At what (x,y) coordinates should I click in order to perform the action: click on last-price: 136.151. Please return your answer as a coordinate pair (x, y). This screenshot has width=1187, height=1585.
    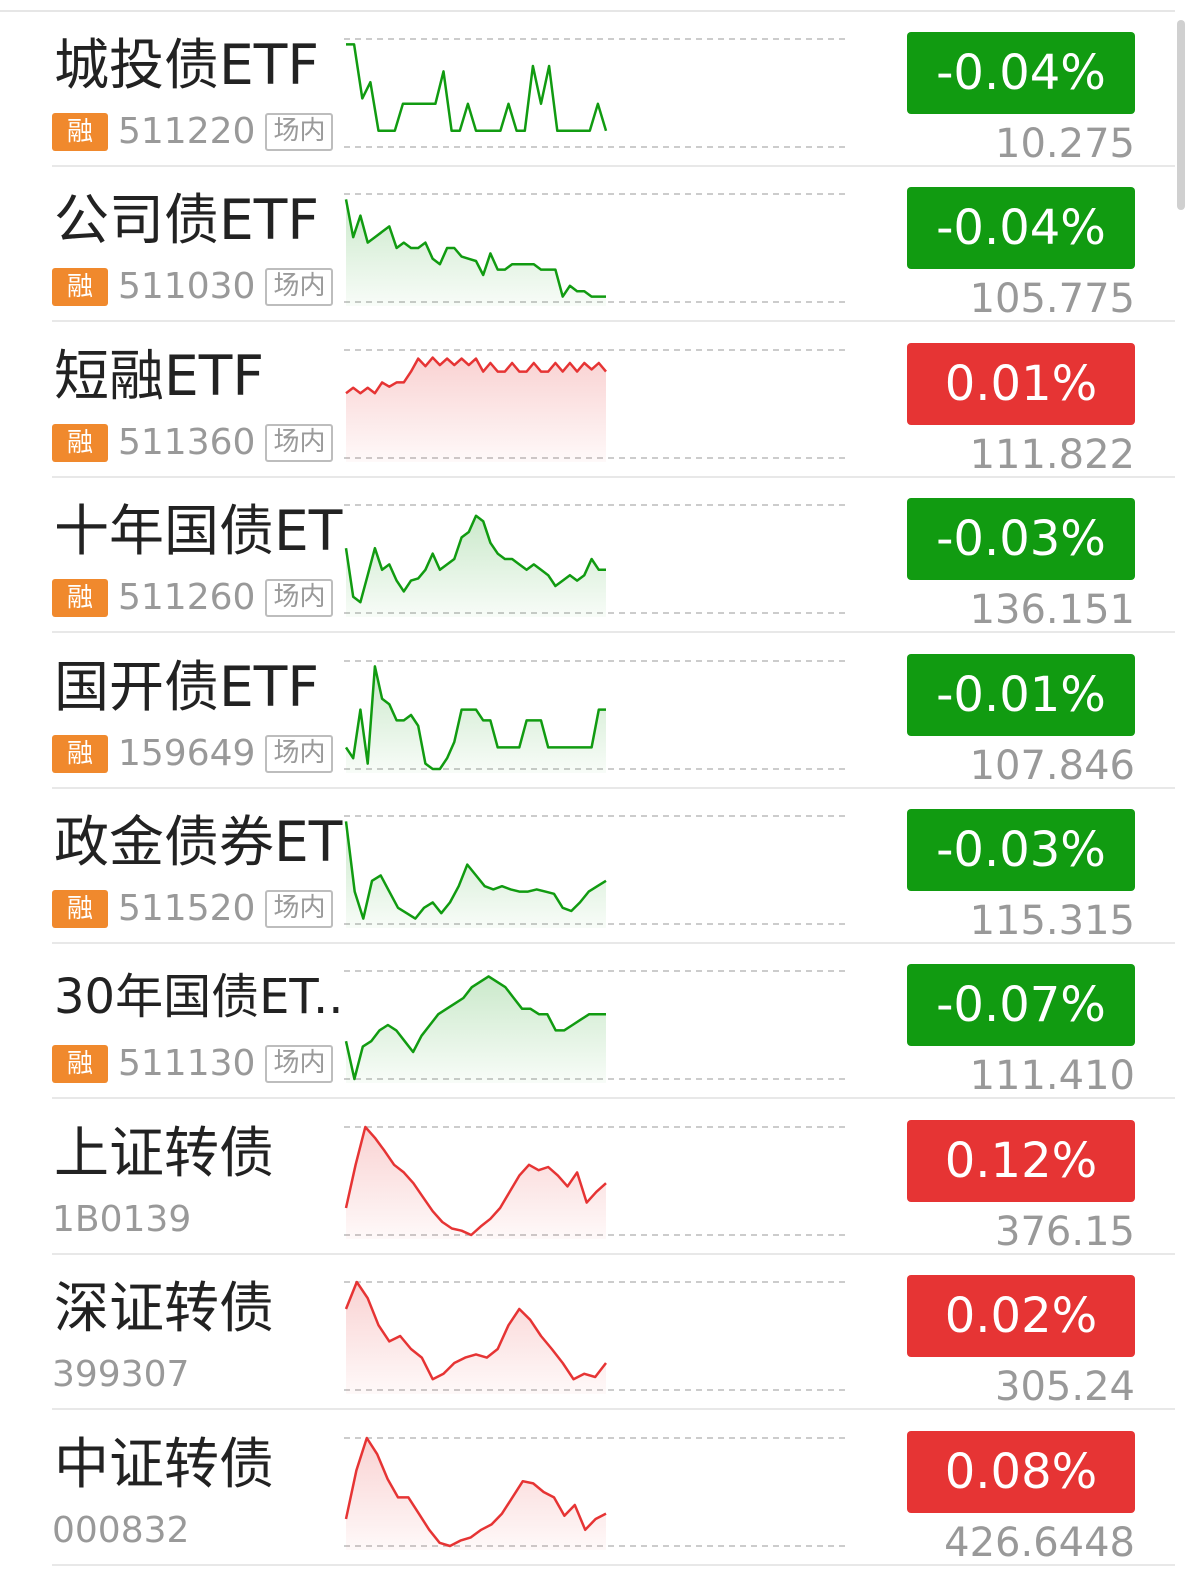
    Looking at the image, I should click on (1052, 610).